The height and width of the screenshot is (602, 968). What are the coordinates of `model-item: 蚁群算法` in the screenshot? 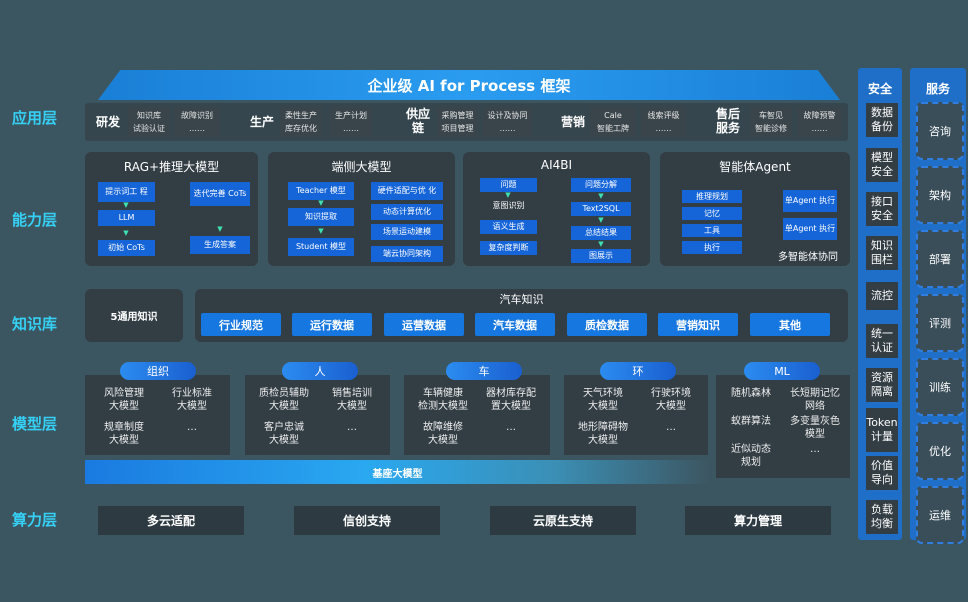 It's located at (751, 421).